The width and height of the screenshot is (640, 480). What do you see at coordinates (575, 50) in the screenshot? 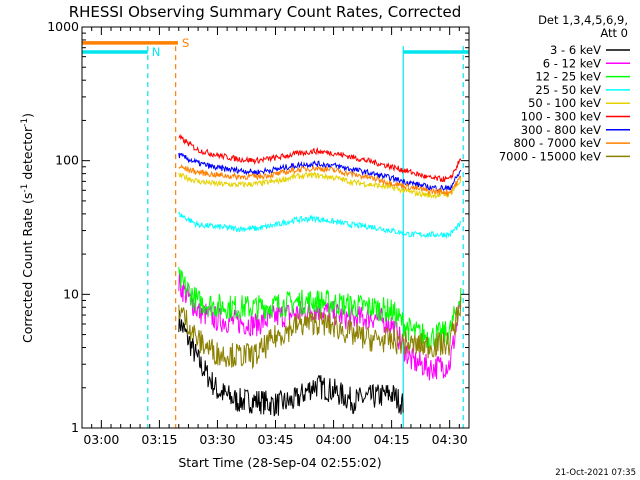
I see `legend-entry: 3 - 6 keV` at bounding box center [575, 50].